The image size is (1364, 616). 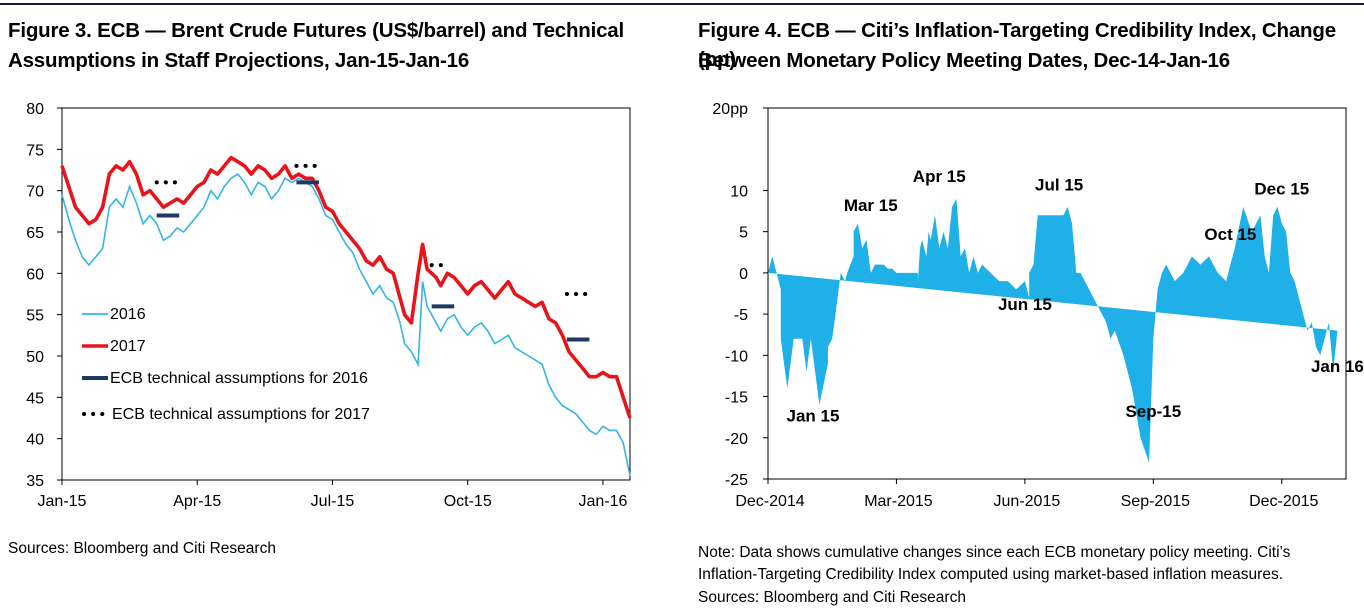 I want to click on y-tick-label: 45, so click(x=35, y=398).